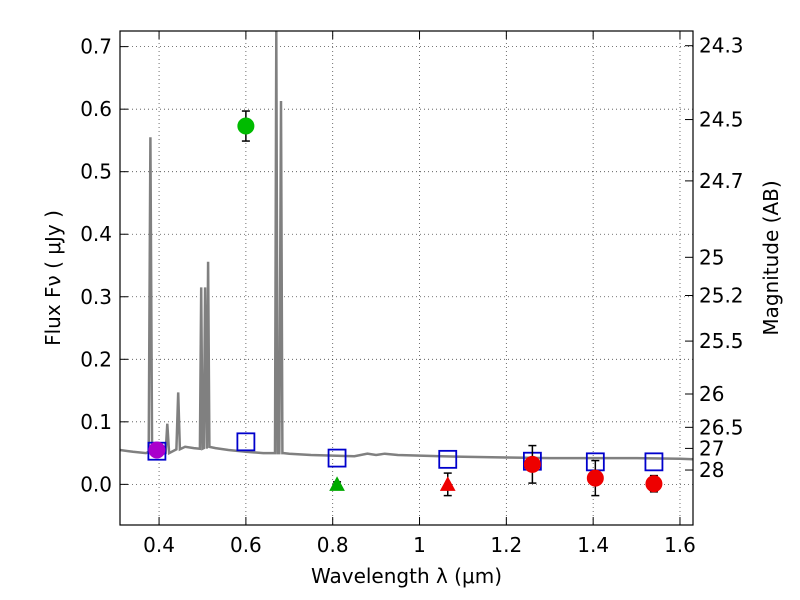  Describe the element at coordinates (96, 47) in the screenshot. I see `y-tick-label: 0.7` at that location.